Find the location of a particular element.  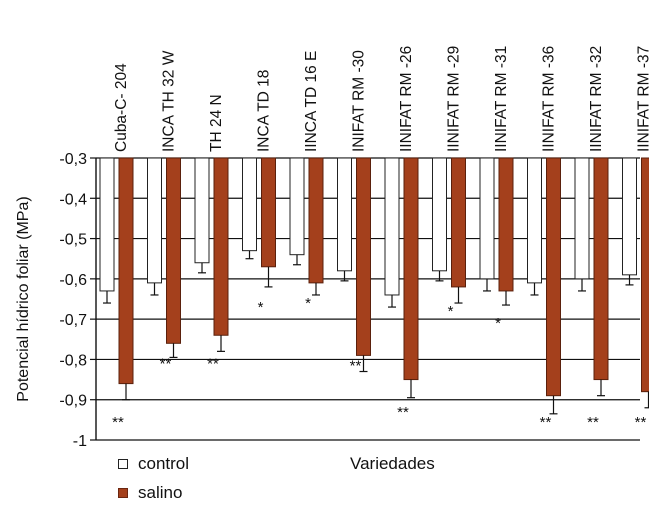

category-label: IINIFAT RM -26 is located at coordinates (406, 99).